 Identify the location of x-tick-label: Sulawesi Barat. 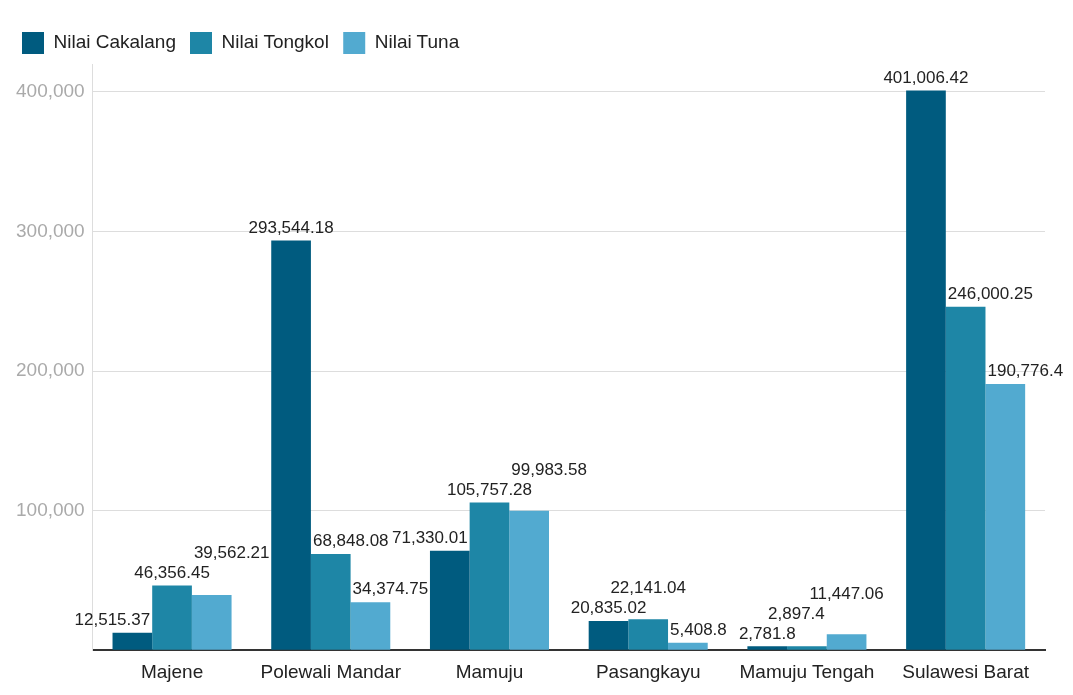
(966, 671).